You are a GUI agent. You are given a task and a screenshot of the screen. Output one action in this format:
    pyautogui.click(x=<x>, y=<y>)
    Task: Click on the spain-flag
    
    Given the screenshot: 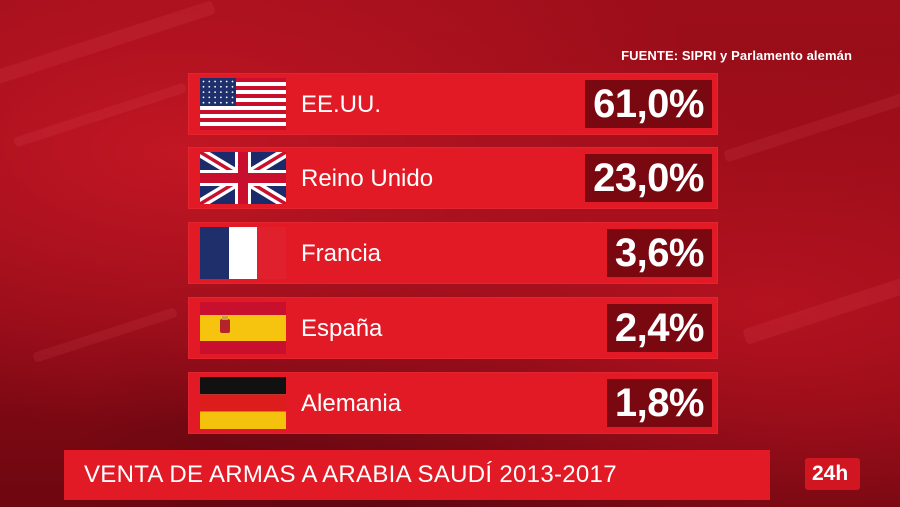 What is the action you would take?
    pyautogui.click(x=243, y=328)
    